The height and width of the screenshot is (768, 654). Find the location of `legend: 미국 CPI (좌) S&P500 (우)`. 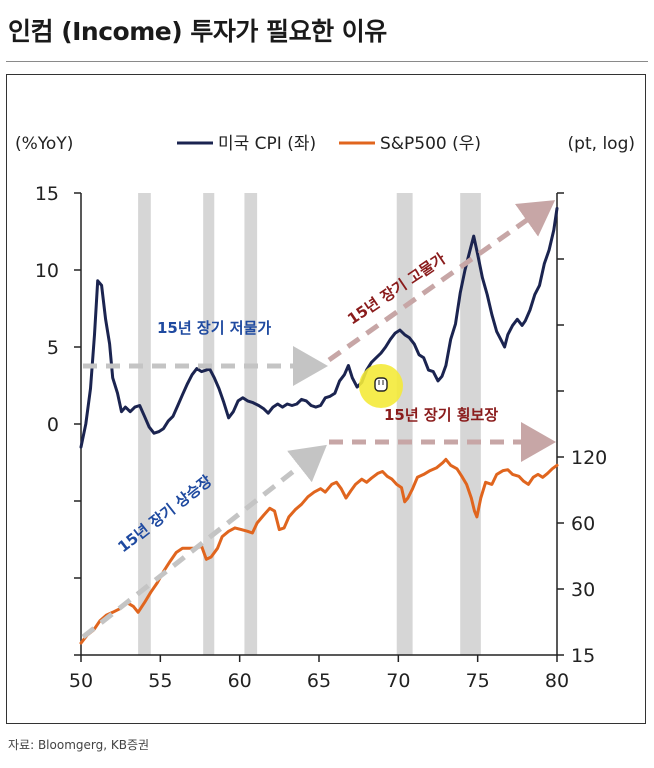

legend: 미국 CPI (좌) S&P500 (우) is located at coordinates (329, 144).